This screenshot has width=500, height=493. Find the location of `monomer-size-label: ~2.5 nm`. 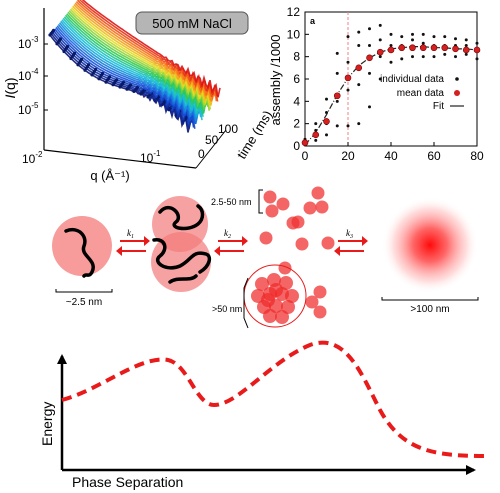

monomer-size-label: ~2.5 nm is located at coordinates (84, 302).